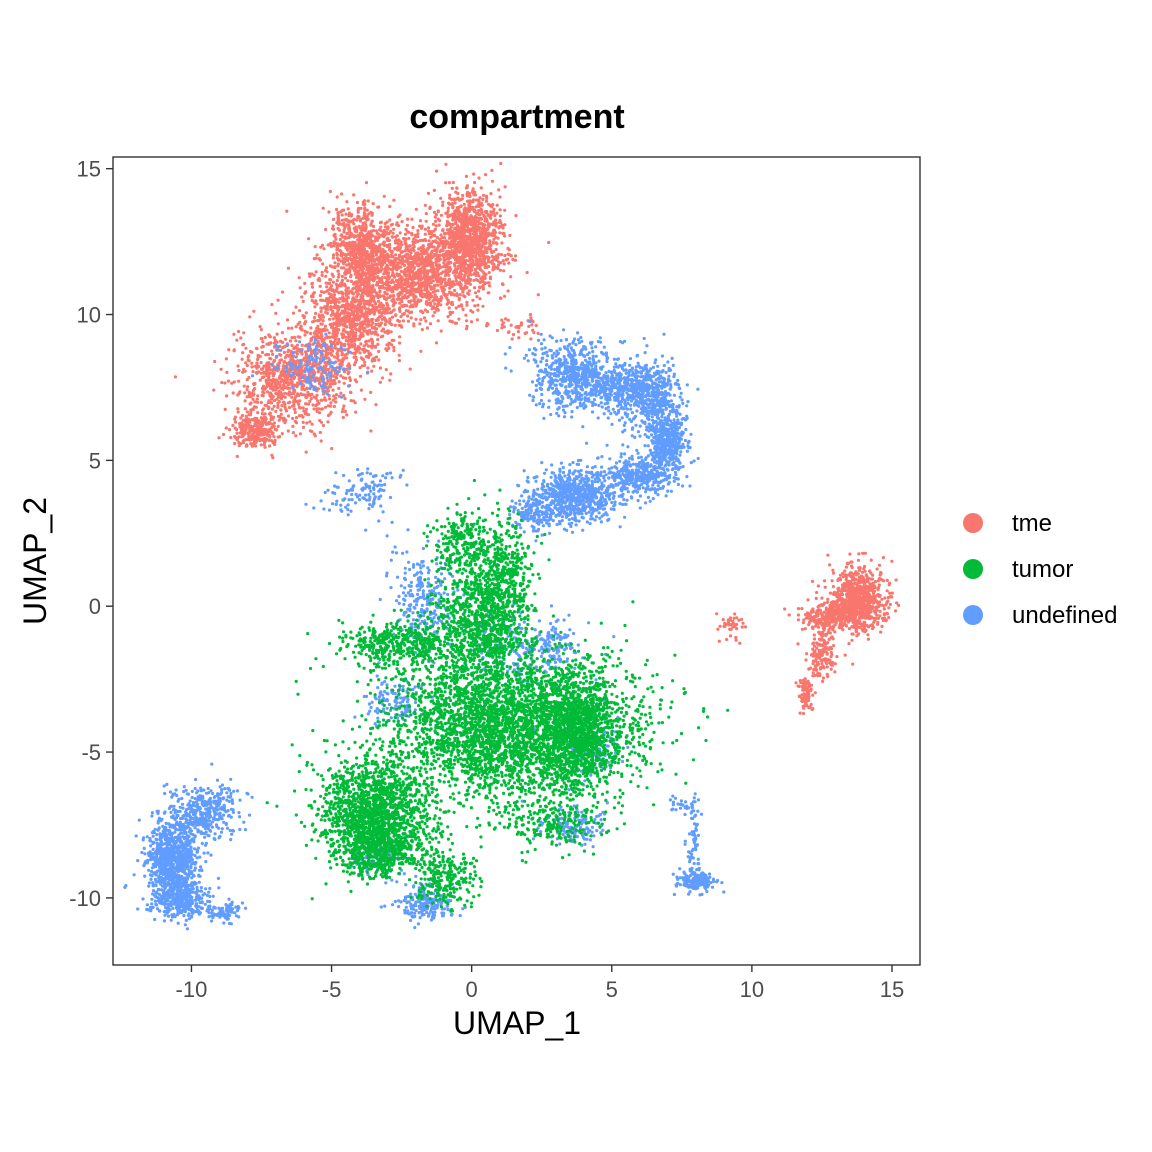 The width and height of the screenshot is (1152, 1152). Describe the element at coordinates (516, 117) in the screenshot. I see `chart-title: compartment` at that location.